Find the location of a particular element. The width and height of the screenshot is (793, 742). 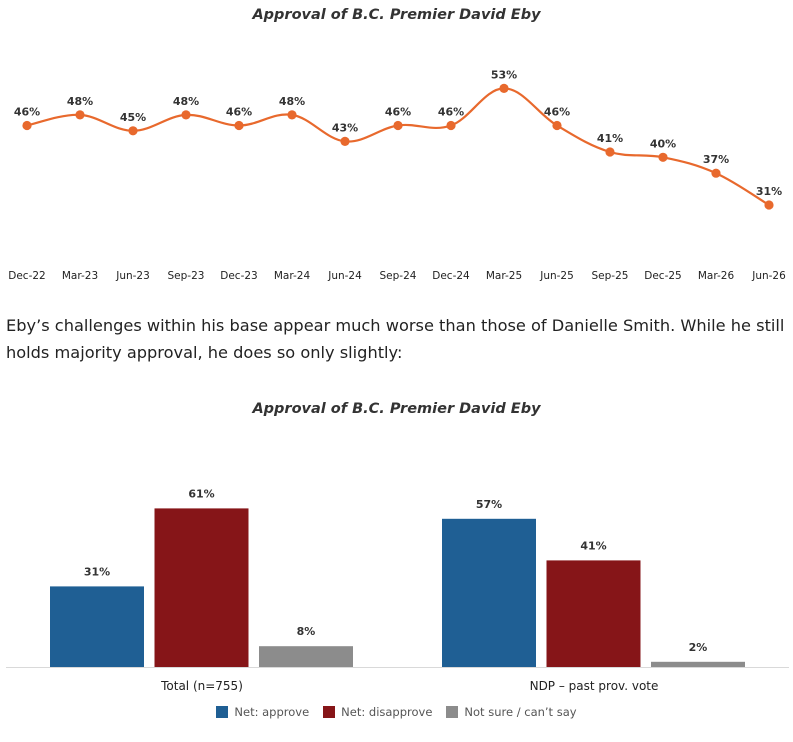

legend-item-not-sure: Not sure / can’t say is located at coordinates (511, 712).